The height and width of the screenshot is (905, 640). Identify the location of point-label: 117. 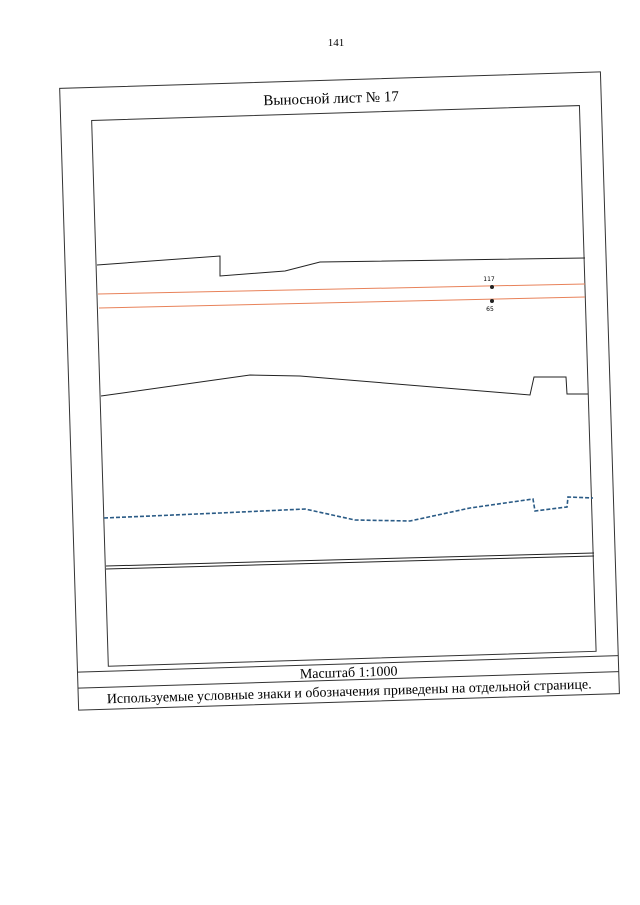
(489, 279).